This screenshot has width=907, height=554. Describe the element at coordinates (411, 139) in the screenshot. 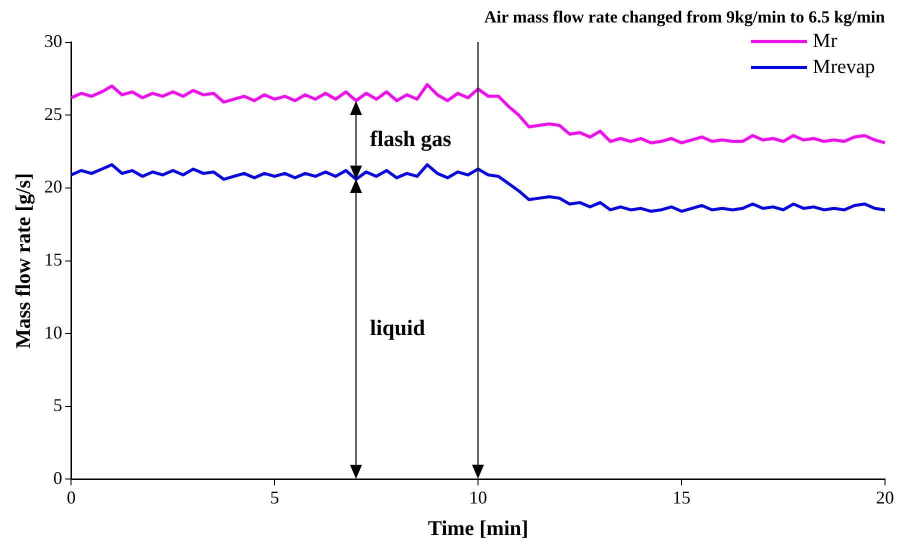

I see `annotation: flash gas` at that location.